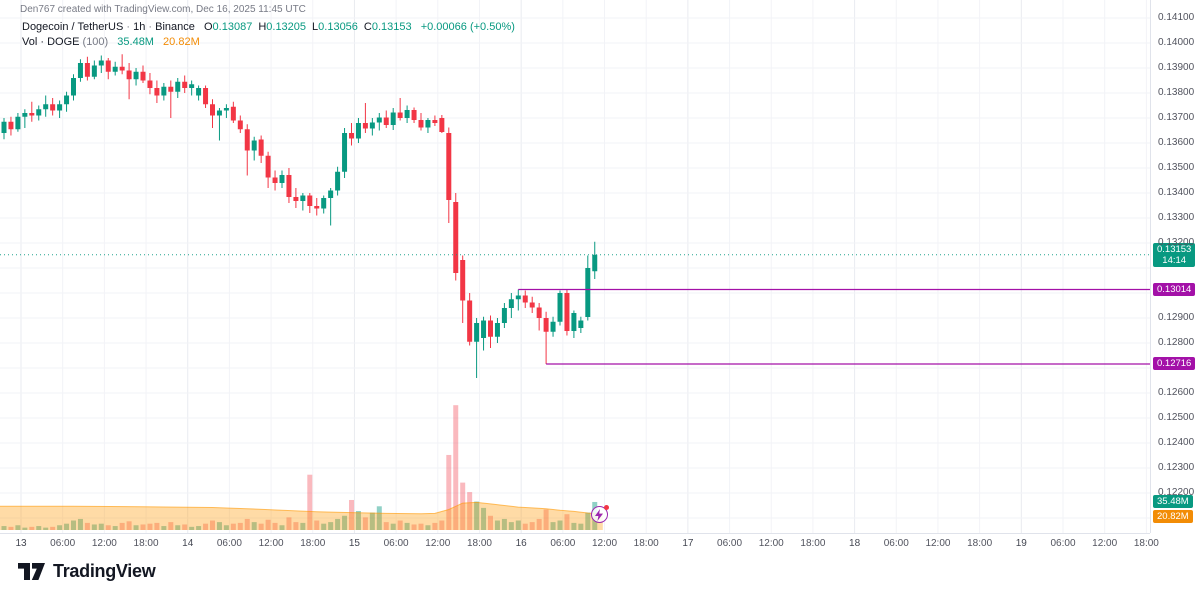 Image resolution: width=1200 pixels, height=592 pixels. I want to click on volume-ma-value: 20.82M, so click(181, 42).